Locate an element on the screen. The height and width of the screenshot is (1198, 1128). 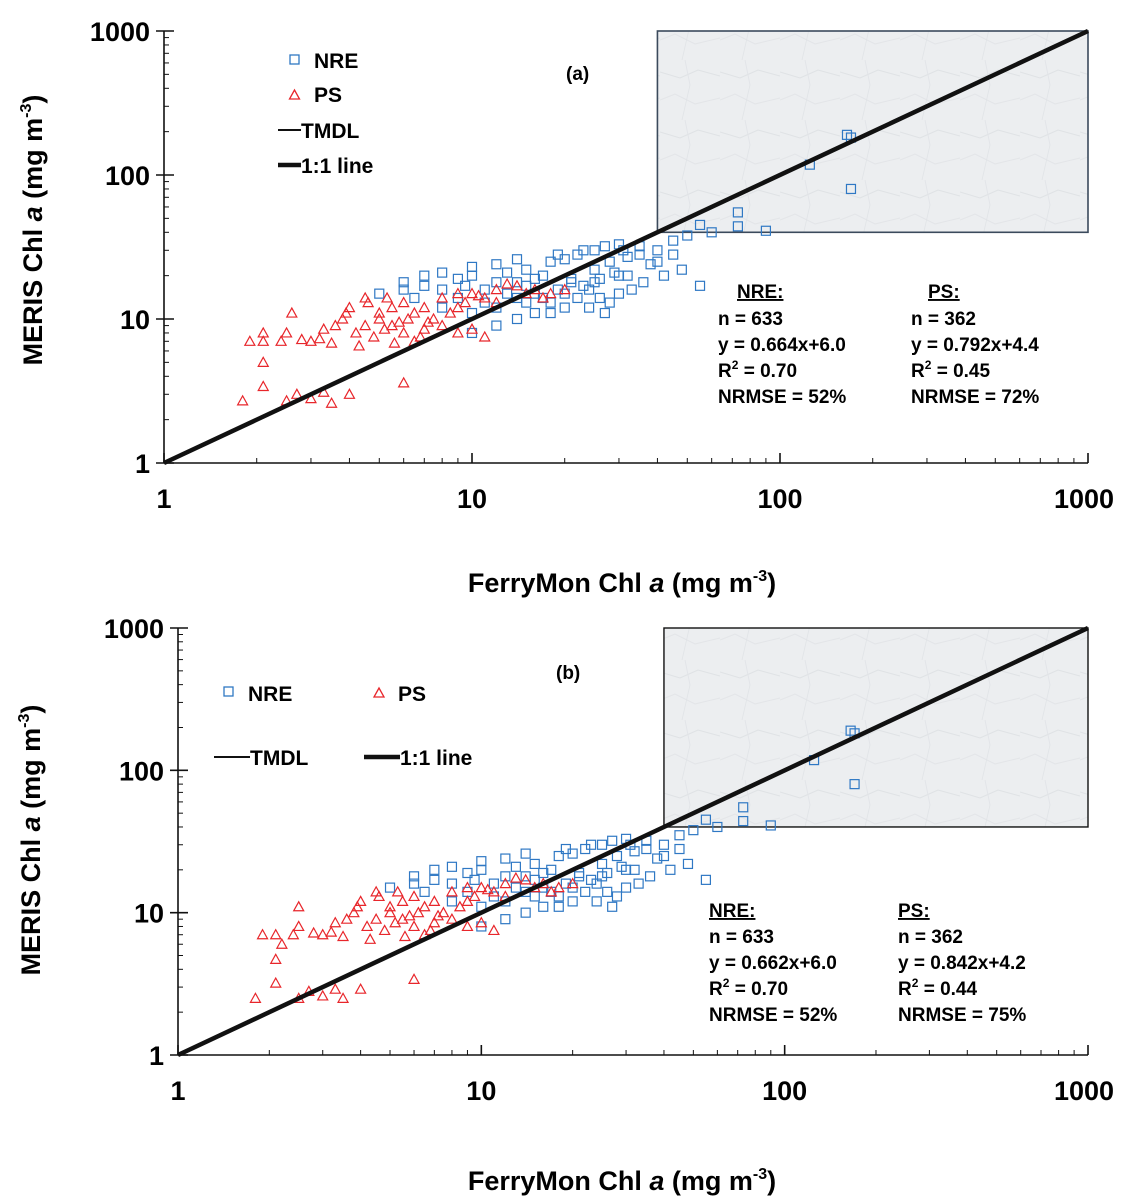
ps-series is located at coordinates (403, 342).